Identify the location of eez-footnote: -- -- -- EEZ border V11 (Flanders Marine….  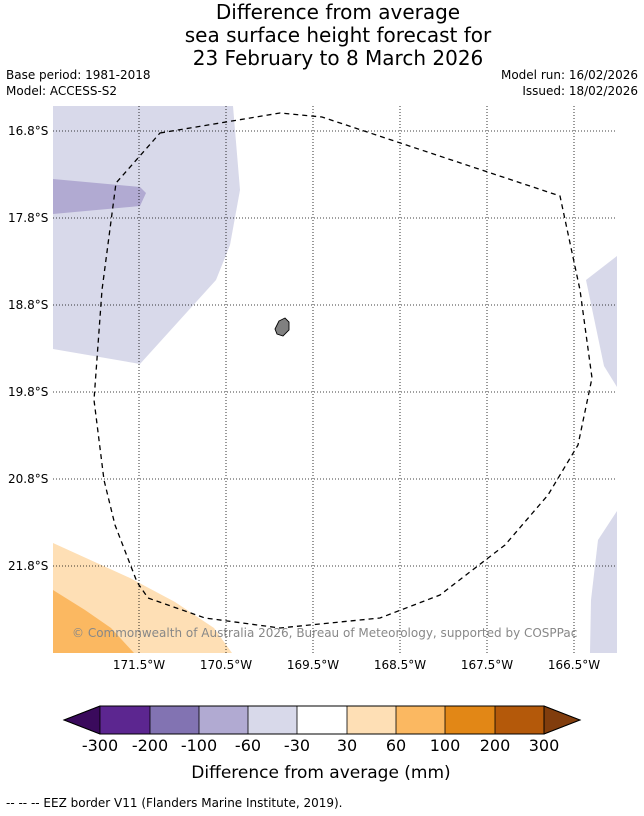
(174, 803).